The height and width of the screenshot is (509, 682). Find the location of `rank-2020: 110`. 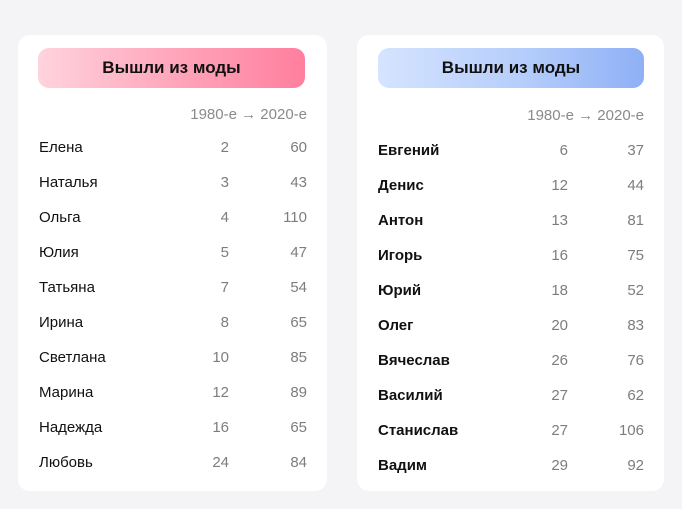

rank-2020: 110 is located at coordinates (295, 217).